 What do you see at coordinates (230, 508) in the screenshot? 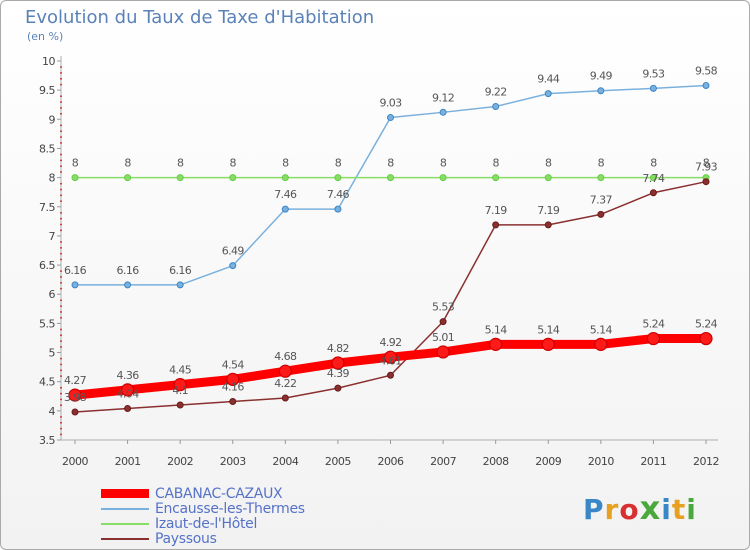
I see `legend-label: Encausse-les-Thermes` at bounding box center [230, 508].